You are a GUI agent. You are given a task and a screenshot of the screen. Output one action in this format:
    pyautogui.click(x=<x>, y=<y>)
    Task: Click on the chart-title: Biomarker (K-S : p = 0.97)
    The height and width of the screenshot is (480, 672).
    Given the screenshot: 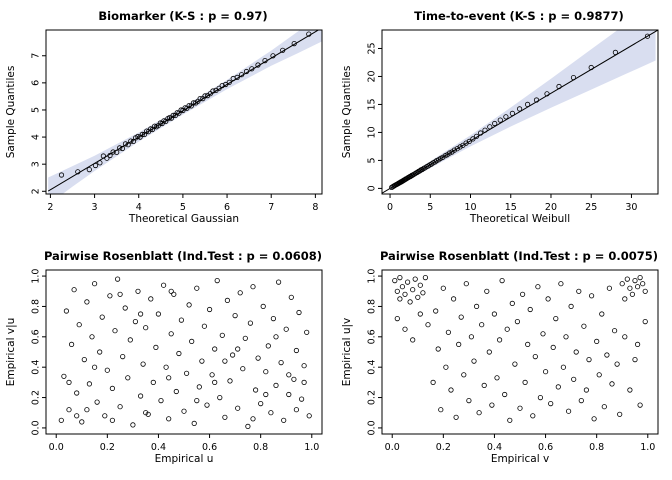 What is the action you would take?
    pyautogui.click(x=183, y=16)
    